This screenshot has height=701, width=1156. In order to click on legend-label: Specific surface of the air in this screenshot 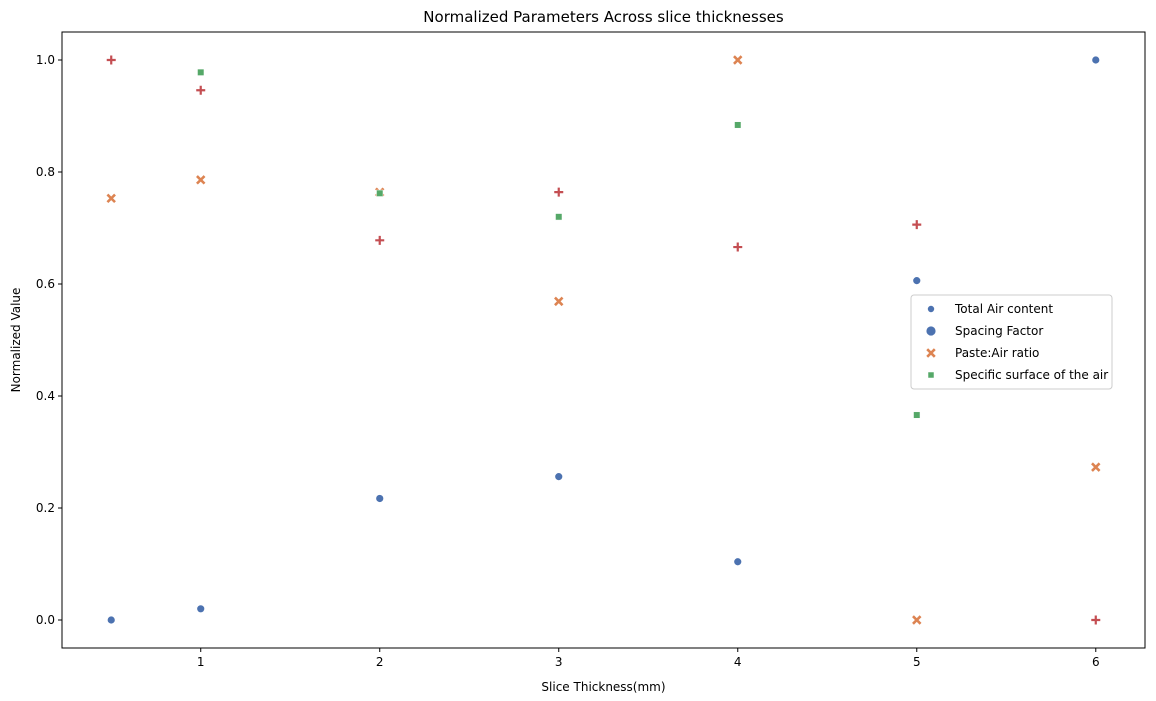, I will do `click(1031, 375)`.